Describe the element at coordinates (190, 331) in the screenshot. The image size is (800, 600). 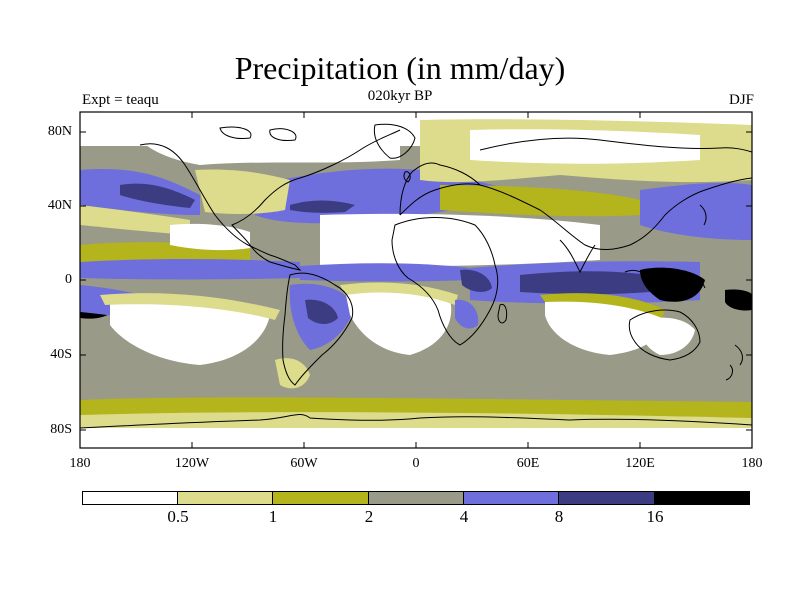
I see `south-pacific-dry` at that location.